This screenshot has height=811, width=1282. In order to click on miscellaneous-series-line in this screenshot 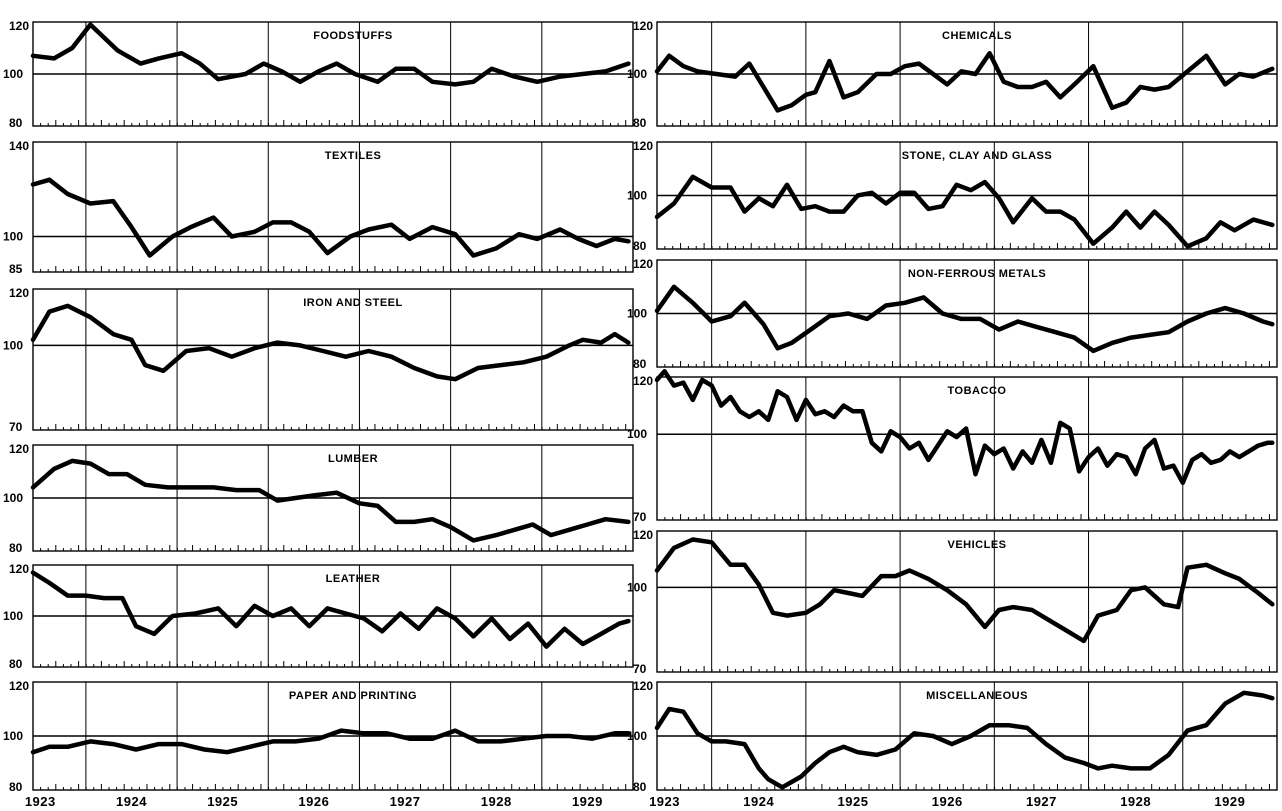, I will do `click(964, 740)`.